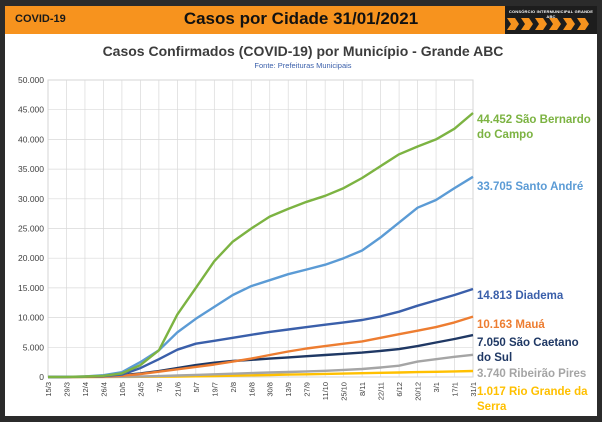 The height and width of the screenshot is (422, 602). I want to click on end-label-line: 10.163 Mauá, so click(511, 325).